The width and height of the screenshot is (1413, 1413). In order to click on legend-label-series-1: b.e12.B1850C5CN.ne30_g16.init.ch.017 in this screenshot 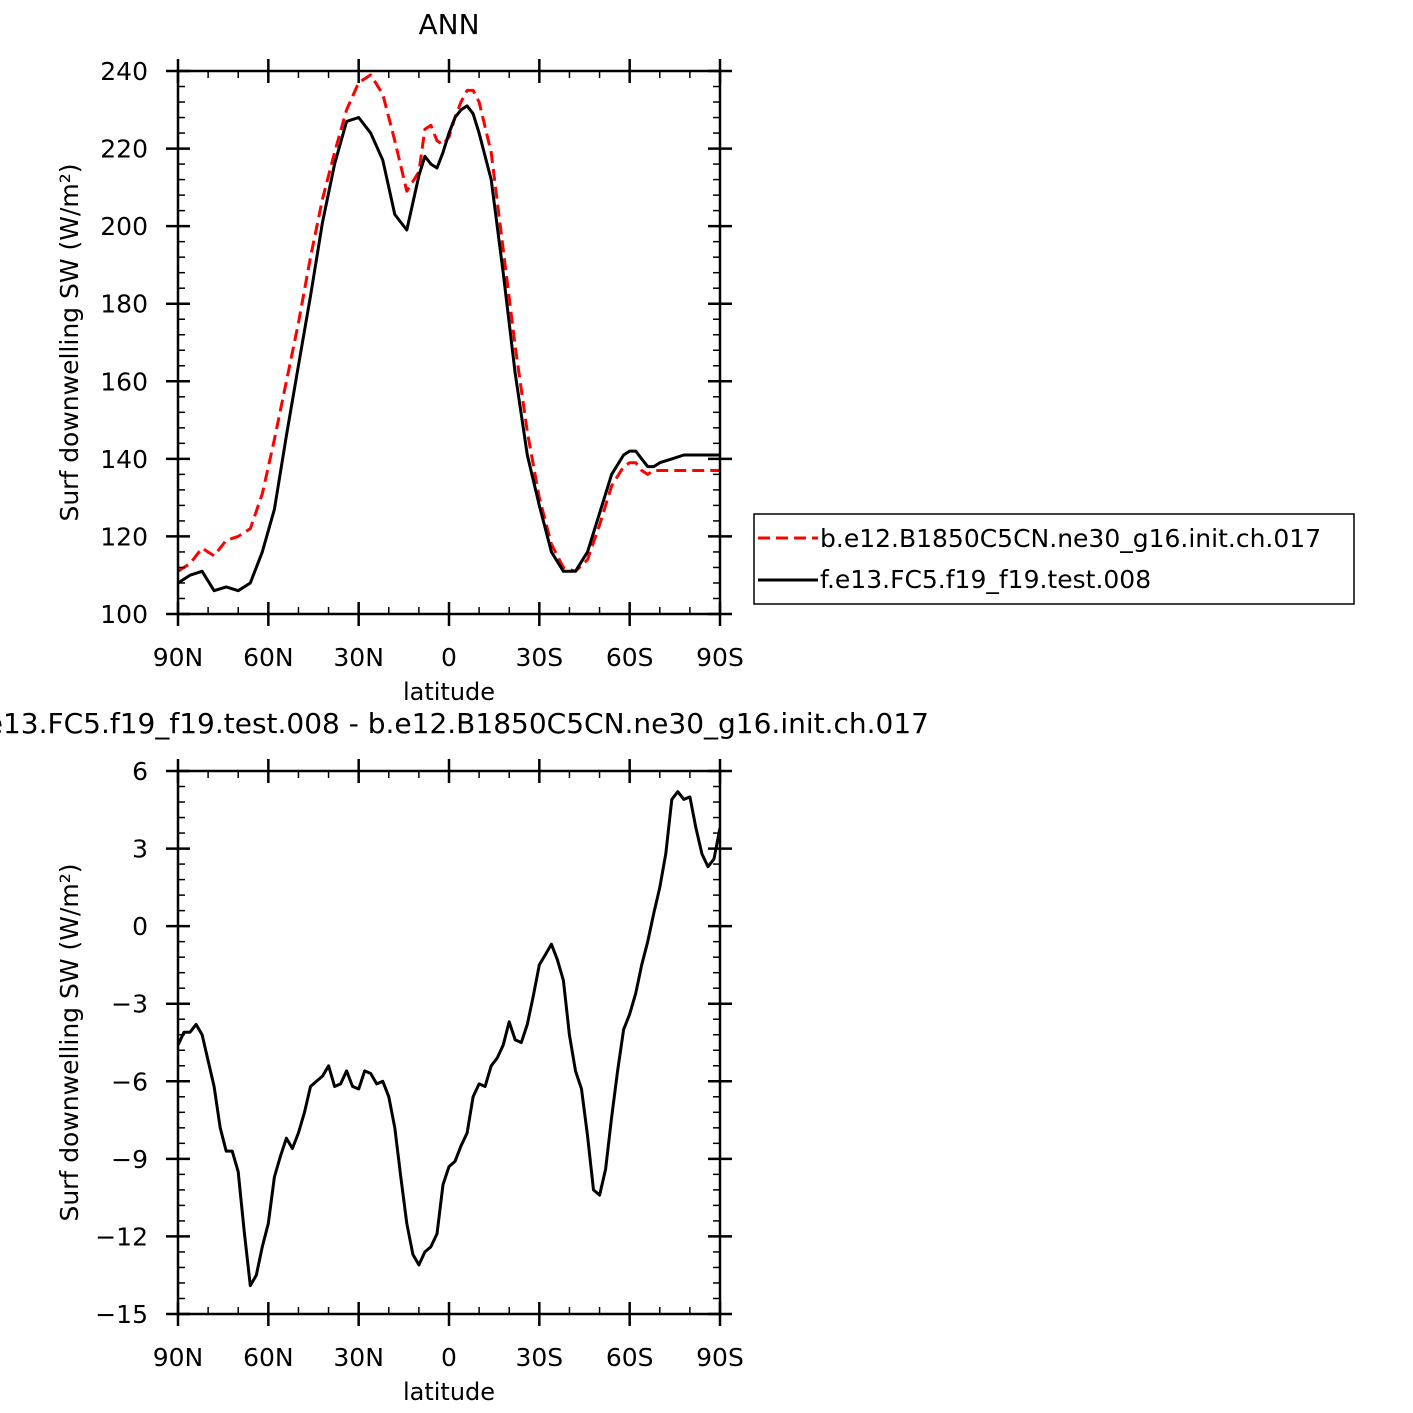, I will do `click(1070, 538)`.